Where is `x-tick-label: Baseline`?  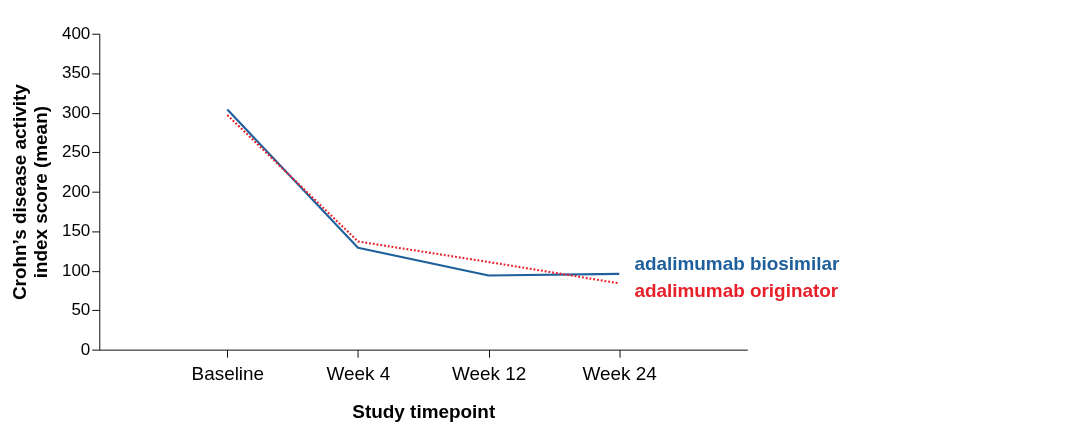 x-tick-label: Baseline is located at coordinates (228, 374).